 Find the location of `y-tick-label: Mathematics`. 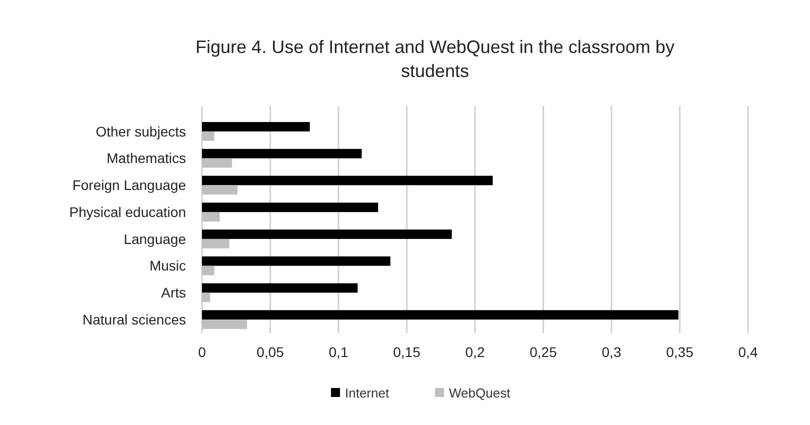

y-tick-label: Mathematics is located at coordinates (146, 158).